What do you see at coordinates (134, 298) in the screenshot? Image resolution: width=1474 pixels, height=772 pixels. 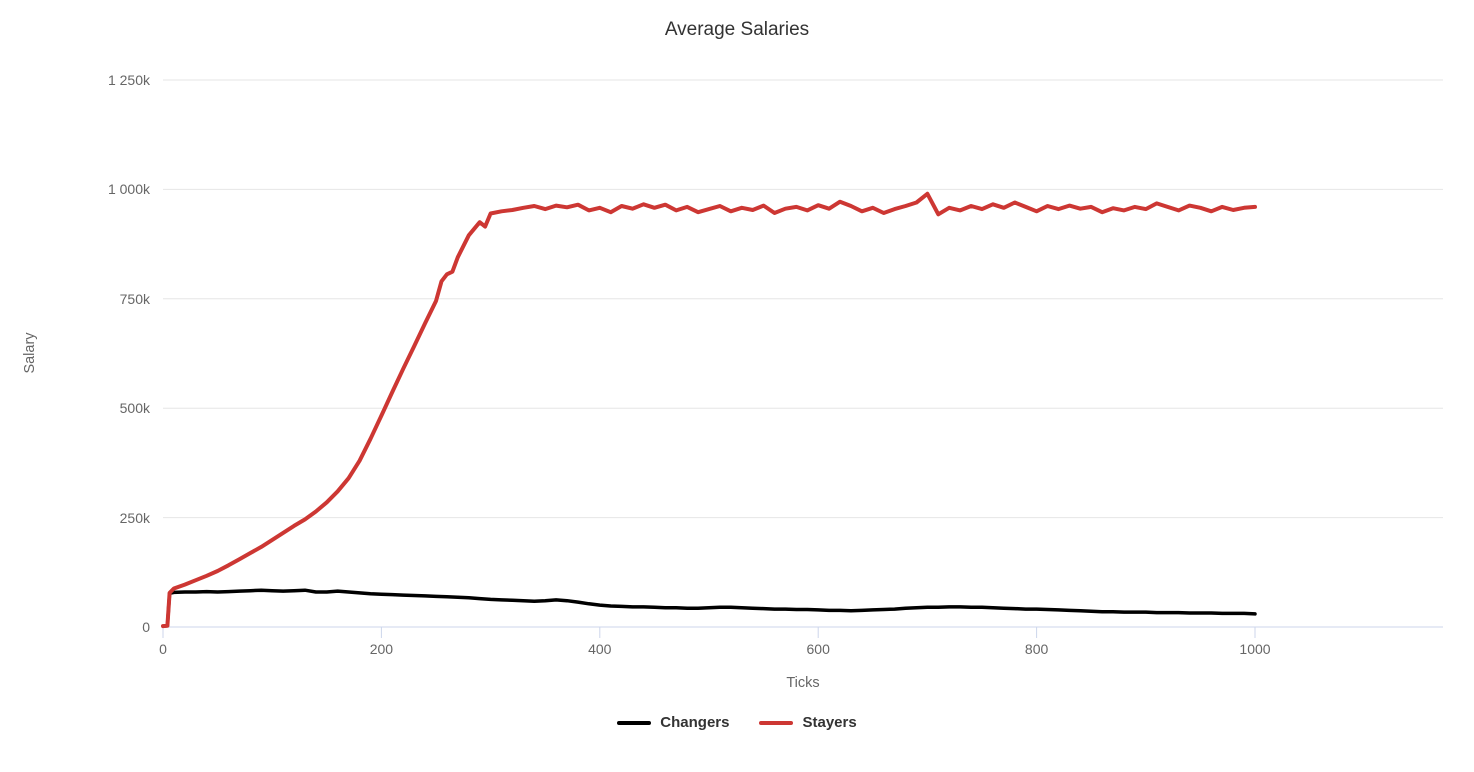 I see `y-tick-label: 750k` at bounding box center [134, 298].